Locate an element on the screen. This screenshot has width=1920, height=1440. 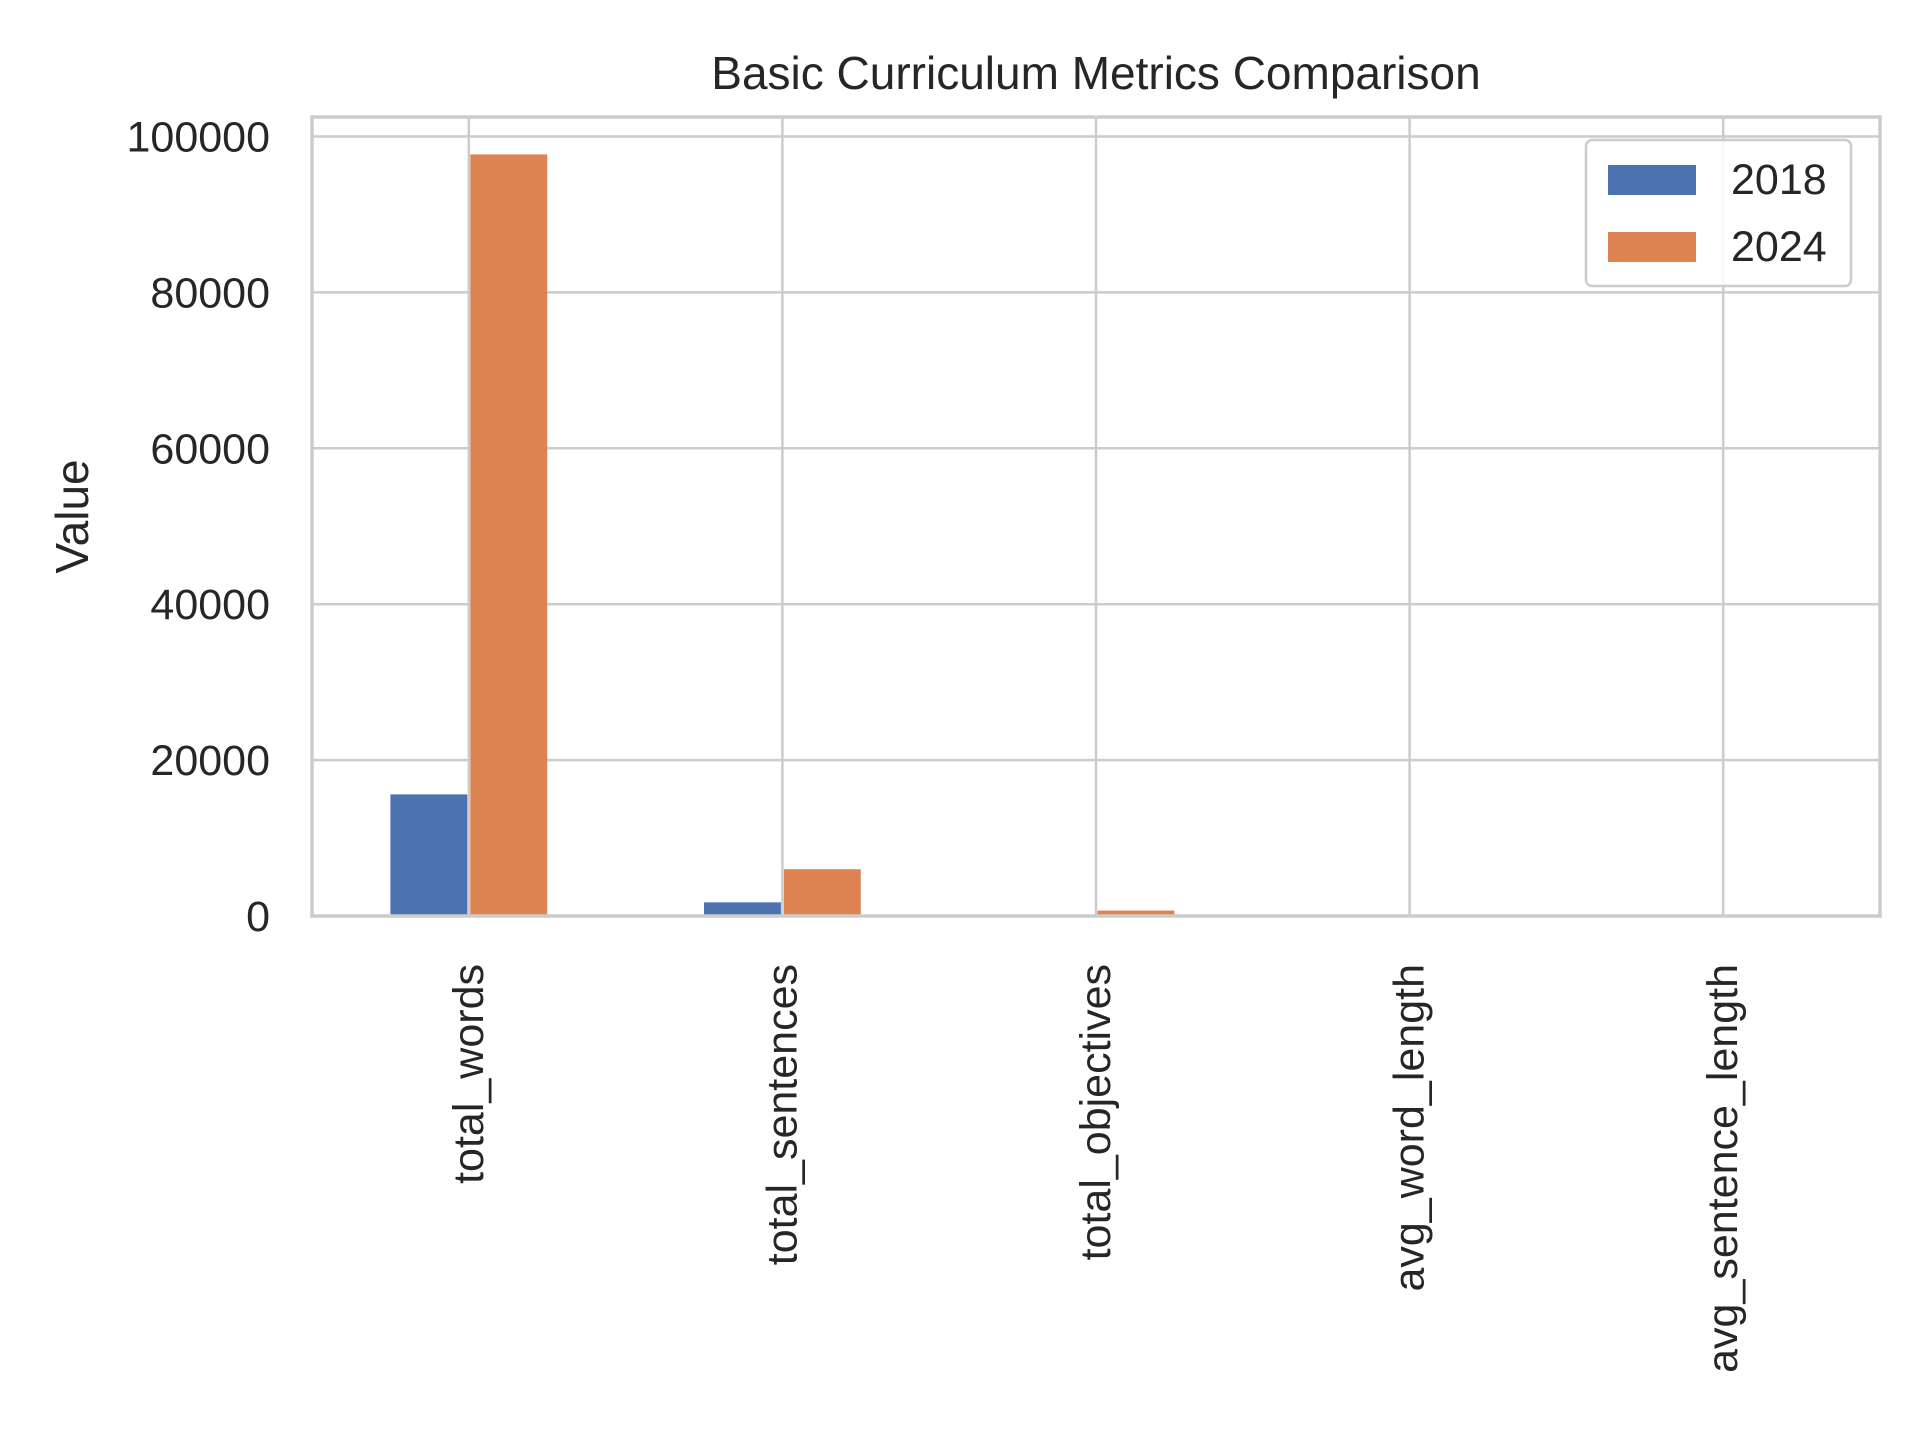
x-tick-label: total_objectives is located at coordinates (1096, 1112).